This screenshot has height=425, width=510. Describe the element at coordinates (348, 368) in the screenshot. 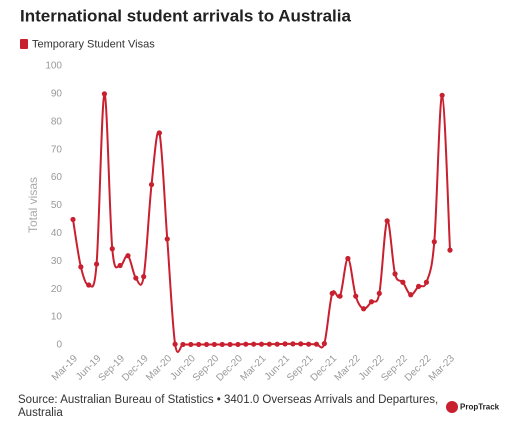

I see `x-tick-label: Mar-22` at that location.